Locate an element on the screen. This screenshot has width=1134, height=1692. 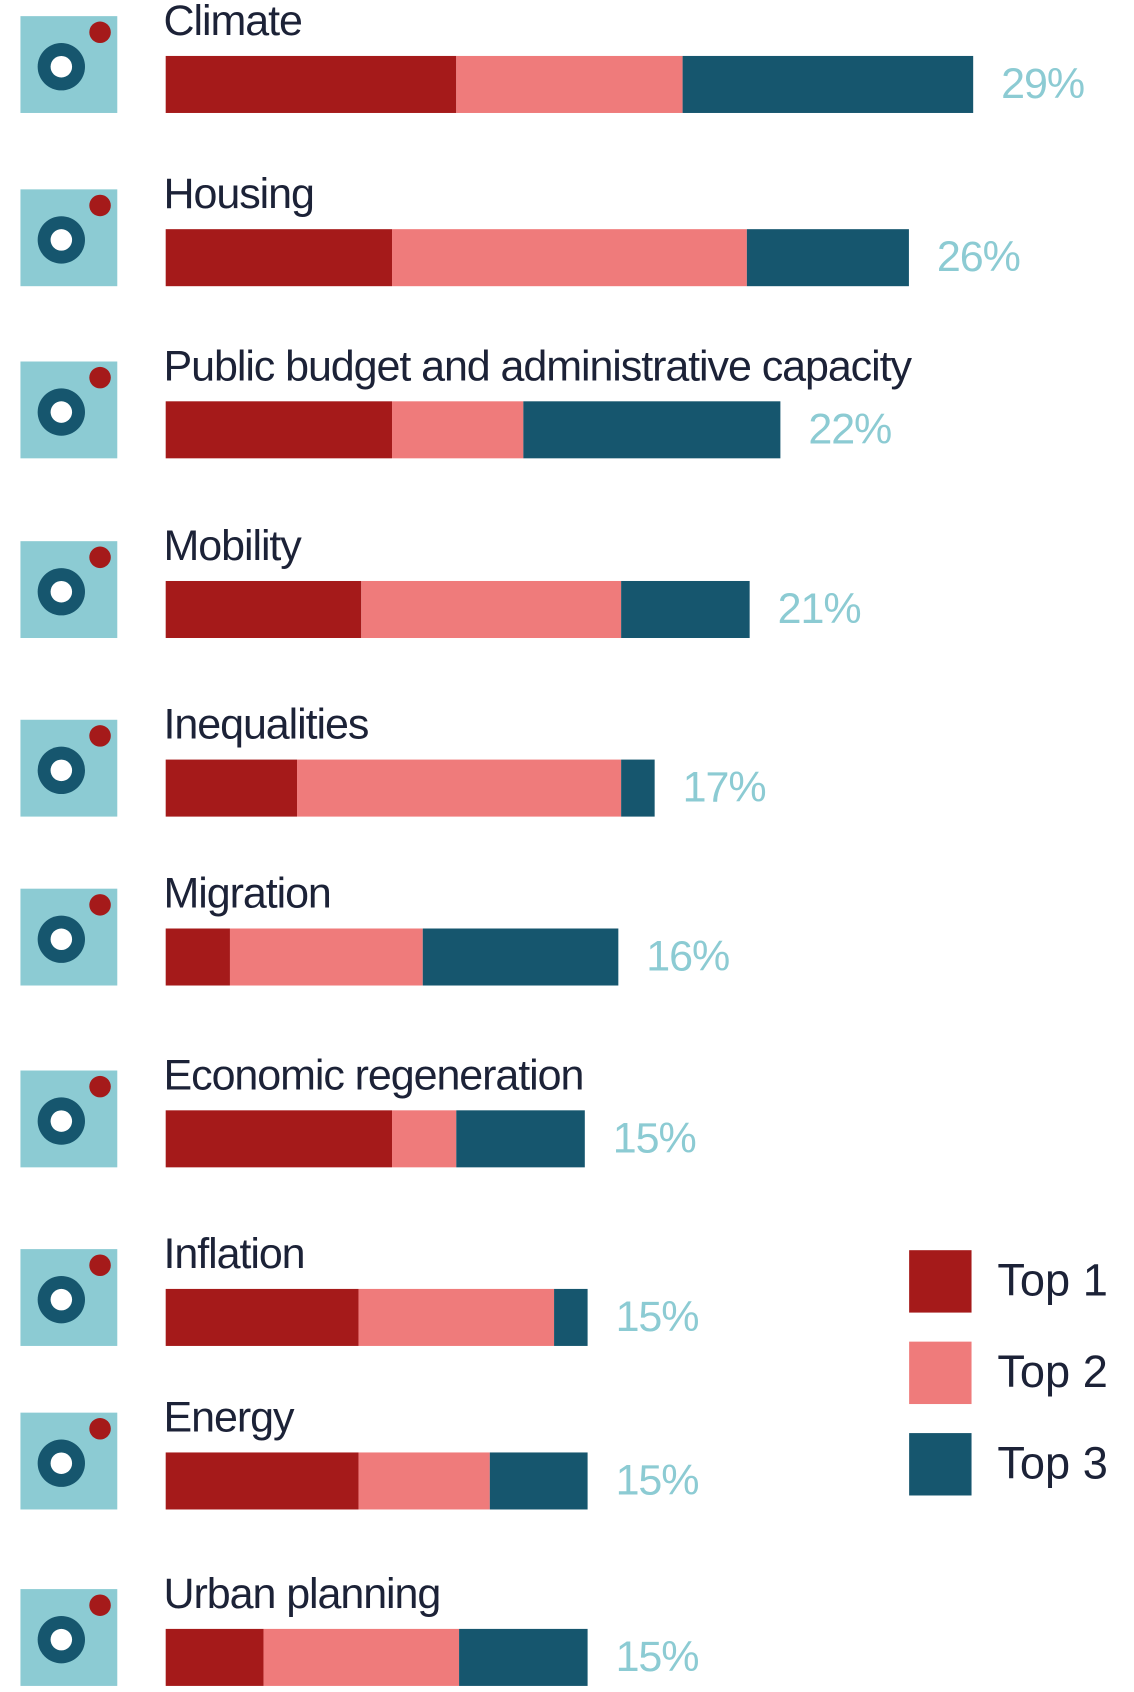
category-label: Inequalities is located at coordinates (266, 725).